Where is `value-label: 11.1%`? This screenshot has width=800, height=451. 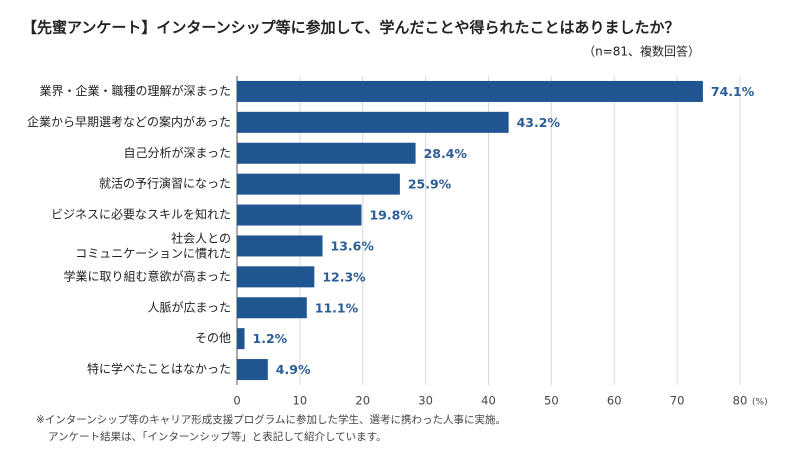
value-label: 11.1% is located at coordinates (337, 307).